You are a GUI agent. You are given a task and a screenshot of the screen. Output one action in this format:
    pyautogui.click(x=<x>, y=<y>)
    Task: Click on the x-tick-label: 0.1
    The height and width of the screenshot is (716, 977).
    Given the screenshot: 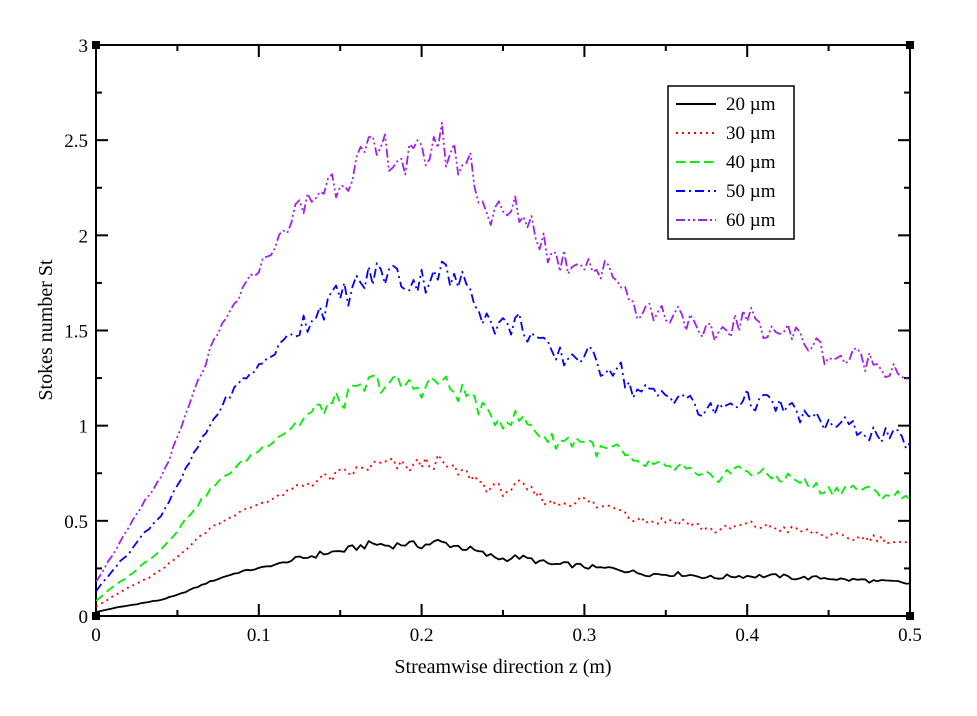 What is the action you would take?
    pyautogui.click(x=259, y=635)
    